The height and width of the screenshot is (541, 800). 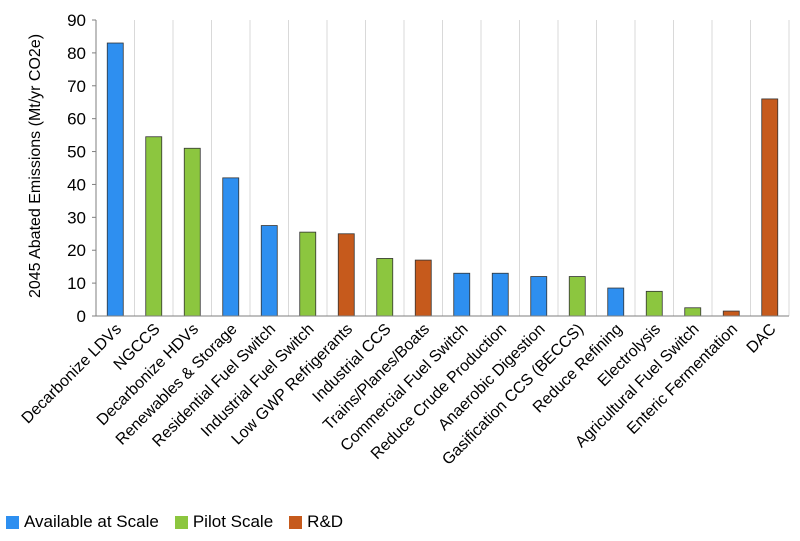 What do you see at coordinates (91, 521) in the screenshot?
I see `legend-label-available: Available at Scale` at bounding box center [91, 521].